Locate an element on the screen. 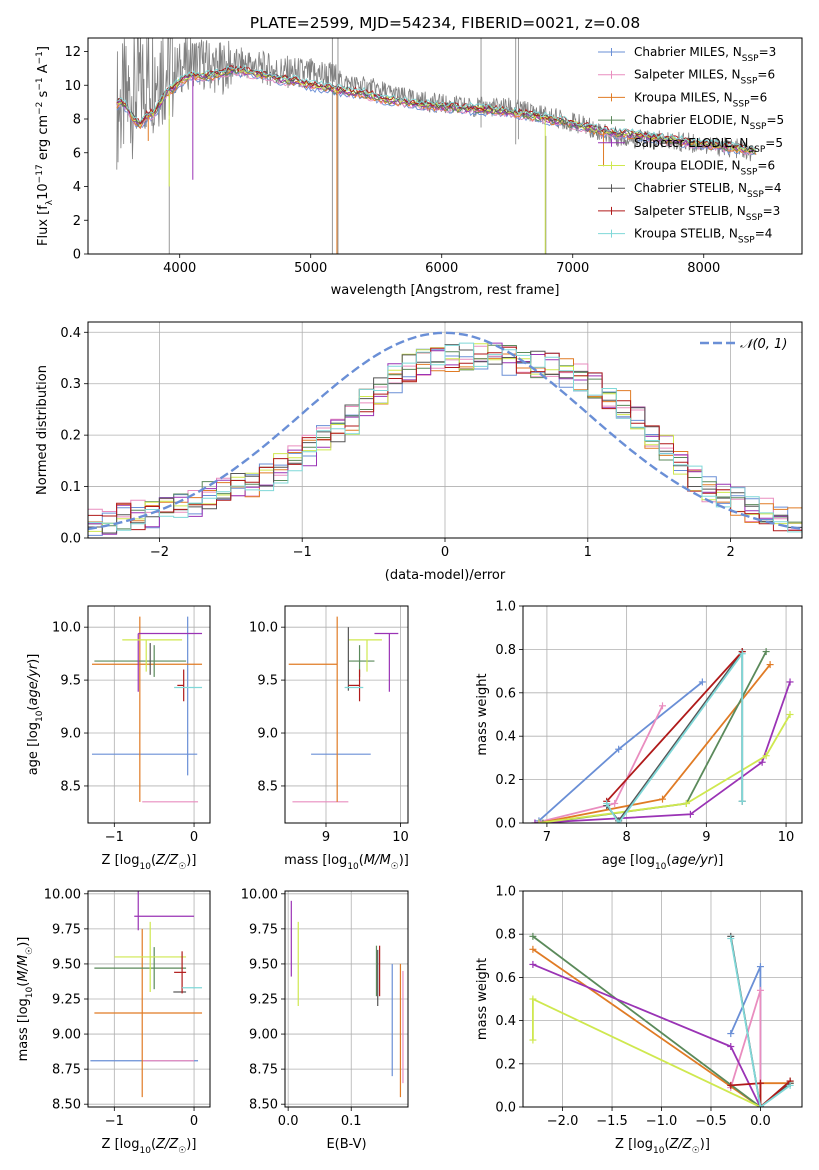 The image size is (819, 1170). legend-label: Salpeter MILES, NSSP=6 is located at coordinates (704, 77).